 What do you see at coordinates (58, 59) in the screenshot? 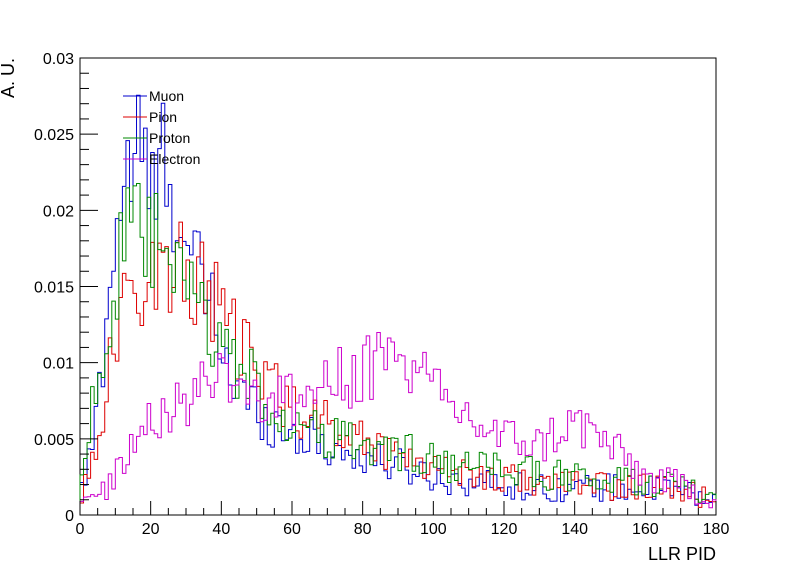
I see `y-tick-label: 0.03` at bounding box center [58, 59].